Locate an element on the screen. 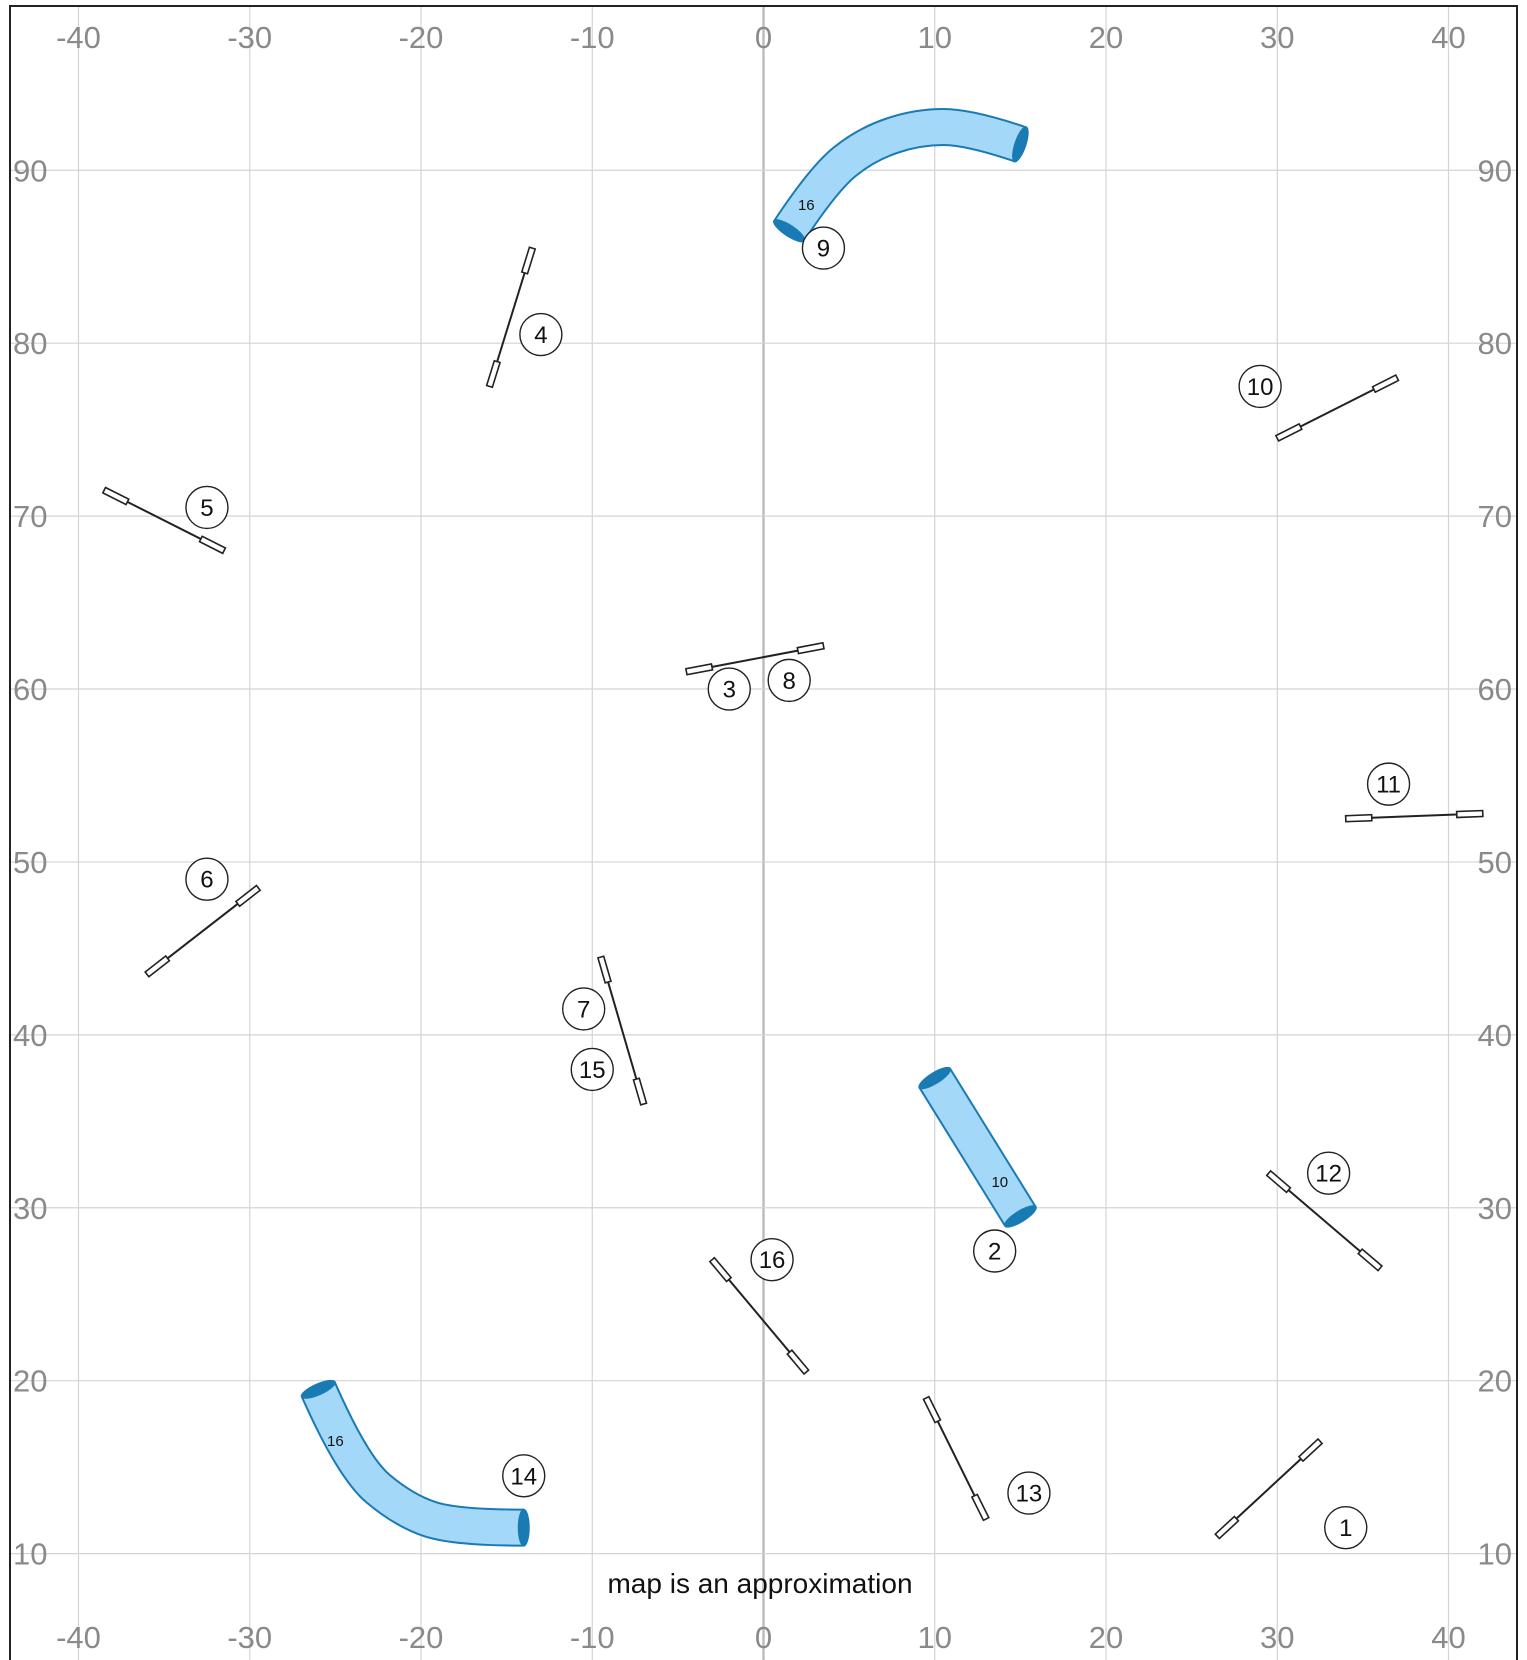 This screenshot has width=1527, height=1660. obstacle-number: 1 is located at coordinates (1346, 1527).